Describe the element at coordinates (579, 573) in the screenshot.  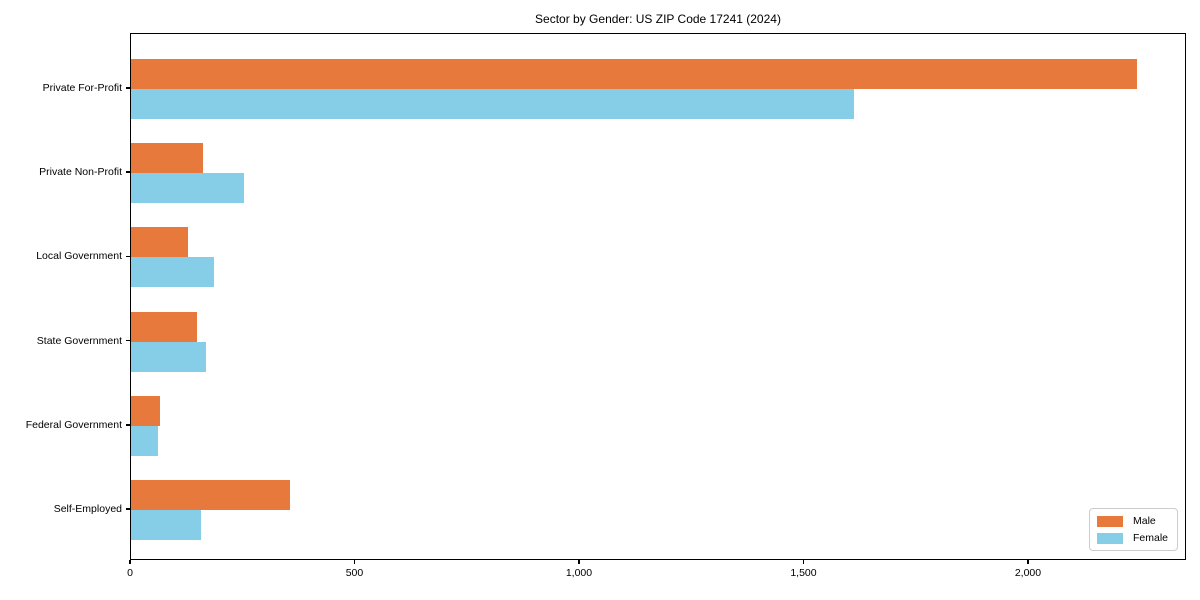
I see `x-tick-label-1-000: 1,000` at that location.